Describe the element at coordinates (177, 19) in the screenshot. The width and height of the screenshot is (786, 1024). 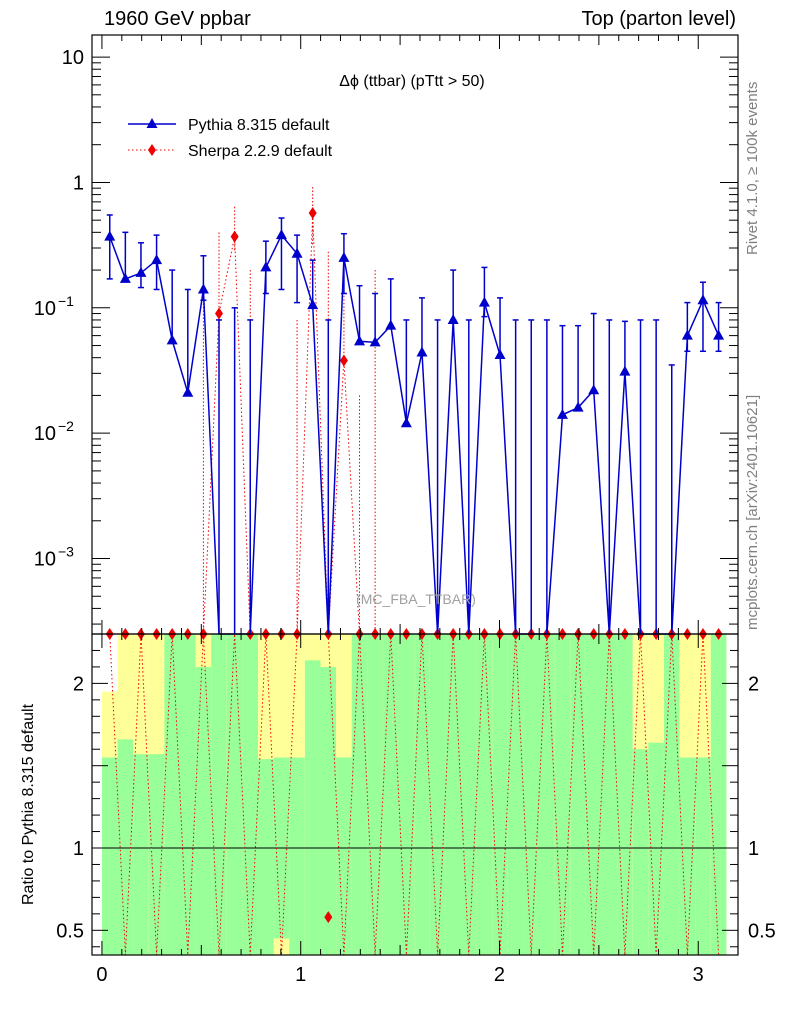
I see `header-collision-label: 1960 GeV ppbar` at that location.